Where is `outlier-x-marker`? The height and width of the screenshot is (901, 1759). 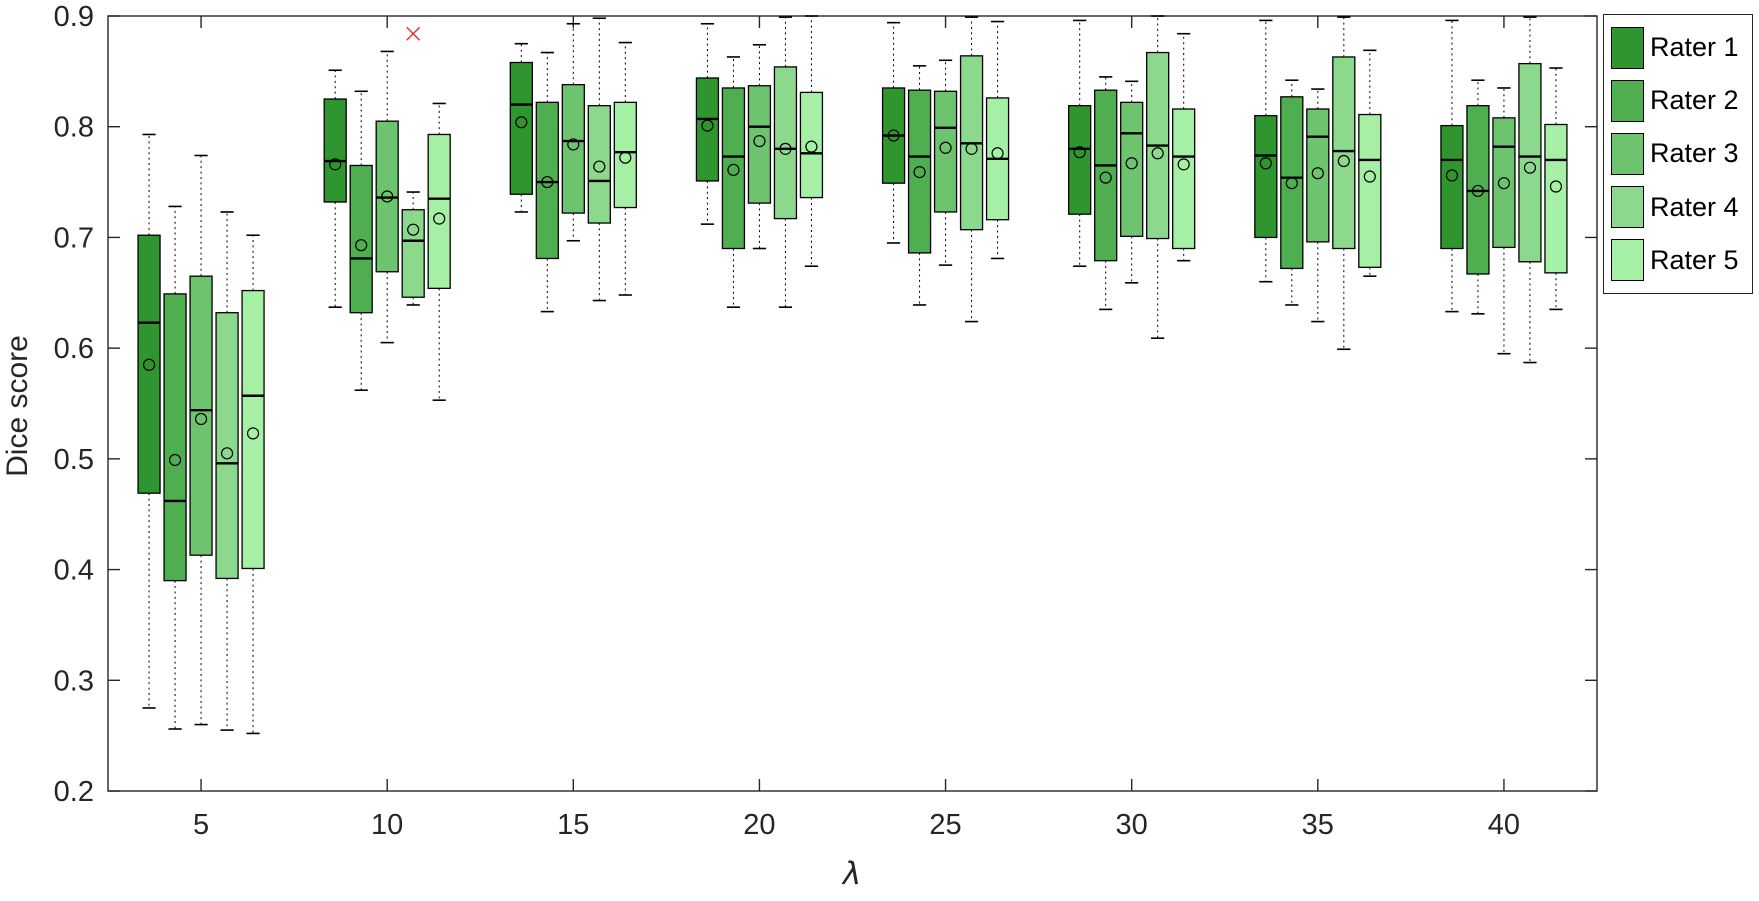
outlier-x-marker is located at coordinates (413, 33).